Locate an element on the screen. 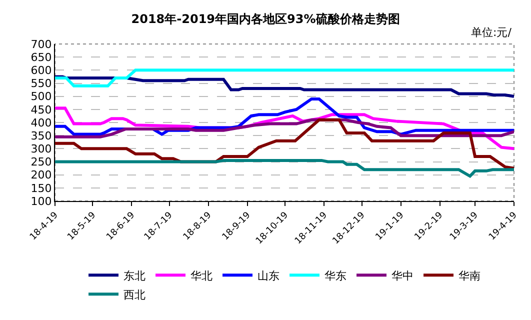 This screenshot has width=531, height=320. y-tick-label: 350 is located at coordinates (41, 135).